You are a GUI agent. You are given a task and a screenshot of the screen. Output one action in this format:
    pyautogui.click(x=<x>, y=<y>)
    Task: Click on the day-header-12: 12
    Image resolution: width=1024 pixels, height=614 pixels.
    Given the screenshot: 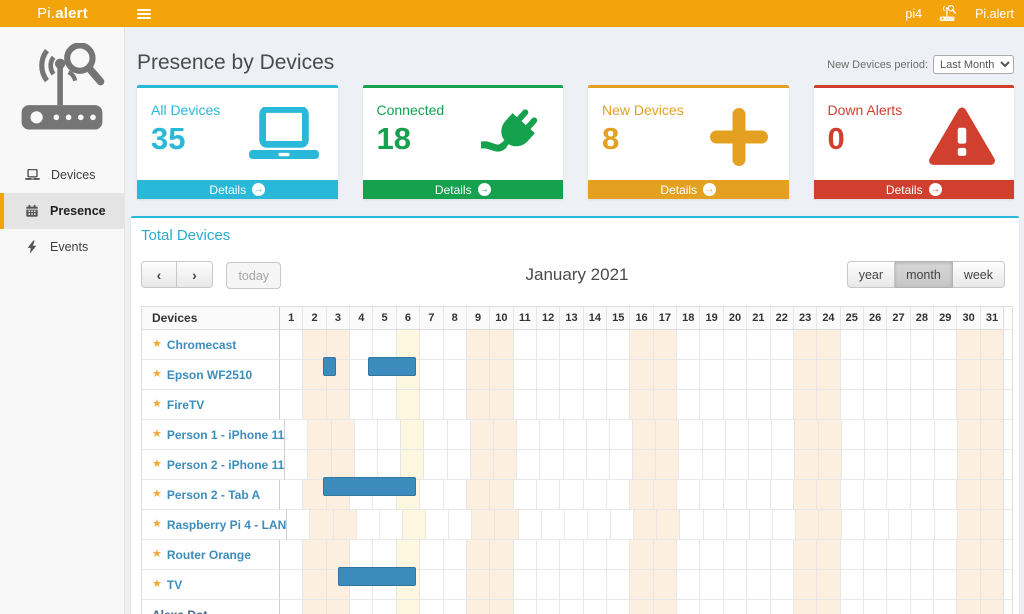 What is the action you would take?
    pyautogui.click(x=547, y=318)
    